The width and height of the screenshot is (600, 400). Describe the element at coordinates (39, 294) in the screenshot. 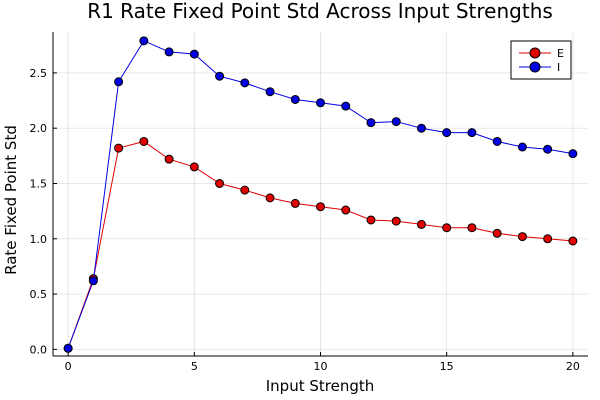

I see `y-tick-label: 0.5` at that location.